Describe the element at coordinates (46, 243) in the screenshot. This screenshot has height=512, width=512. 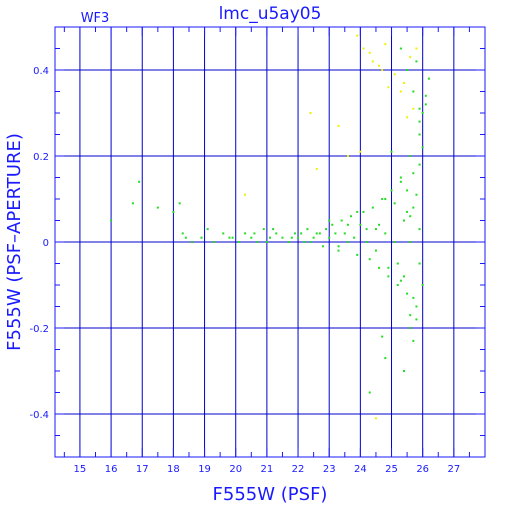
I see `y-tick-label: 0` at that location.